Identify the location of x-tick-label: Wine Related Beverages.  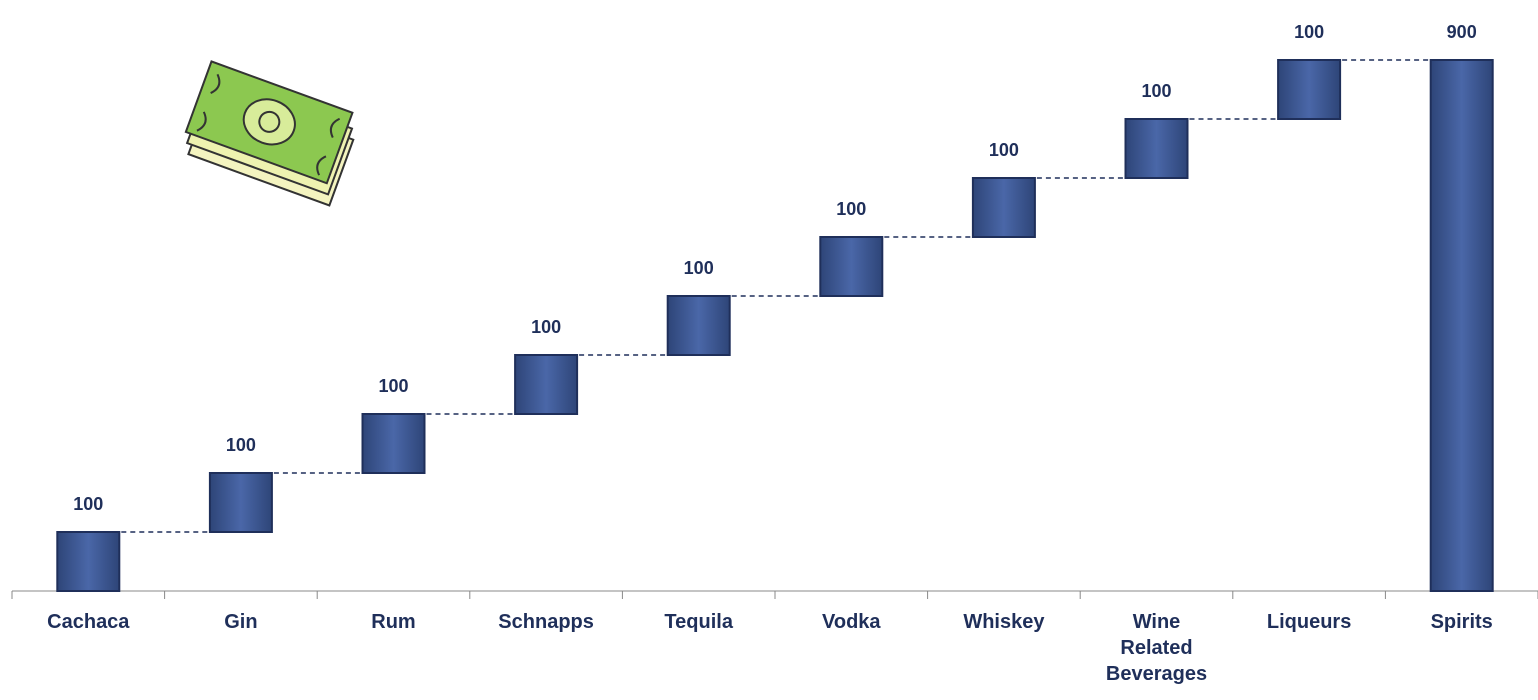
(1156, 648).